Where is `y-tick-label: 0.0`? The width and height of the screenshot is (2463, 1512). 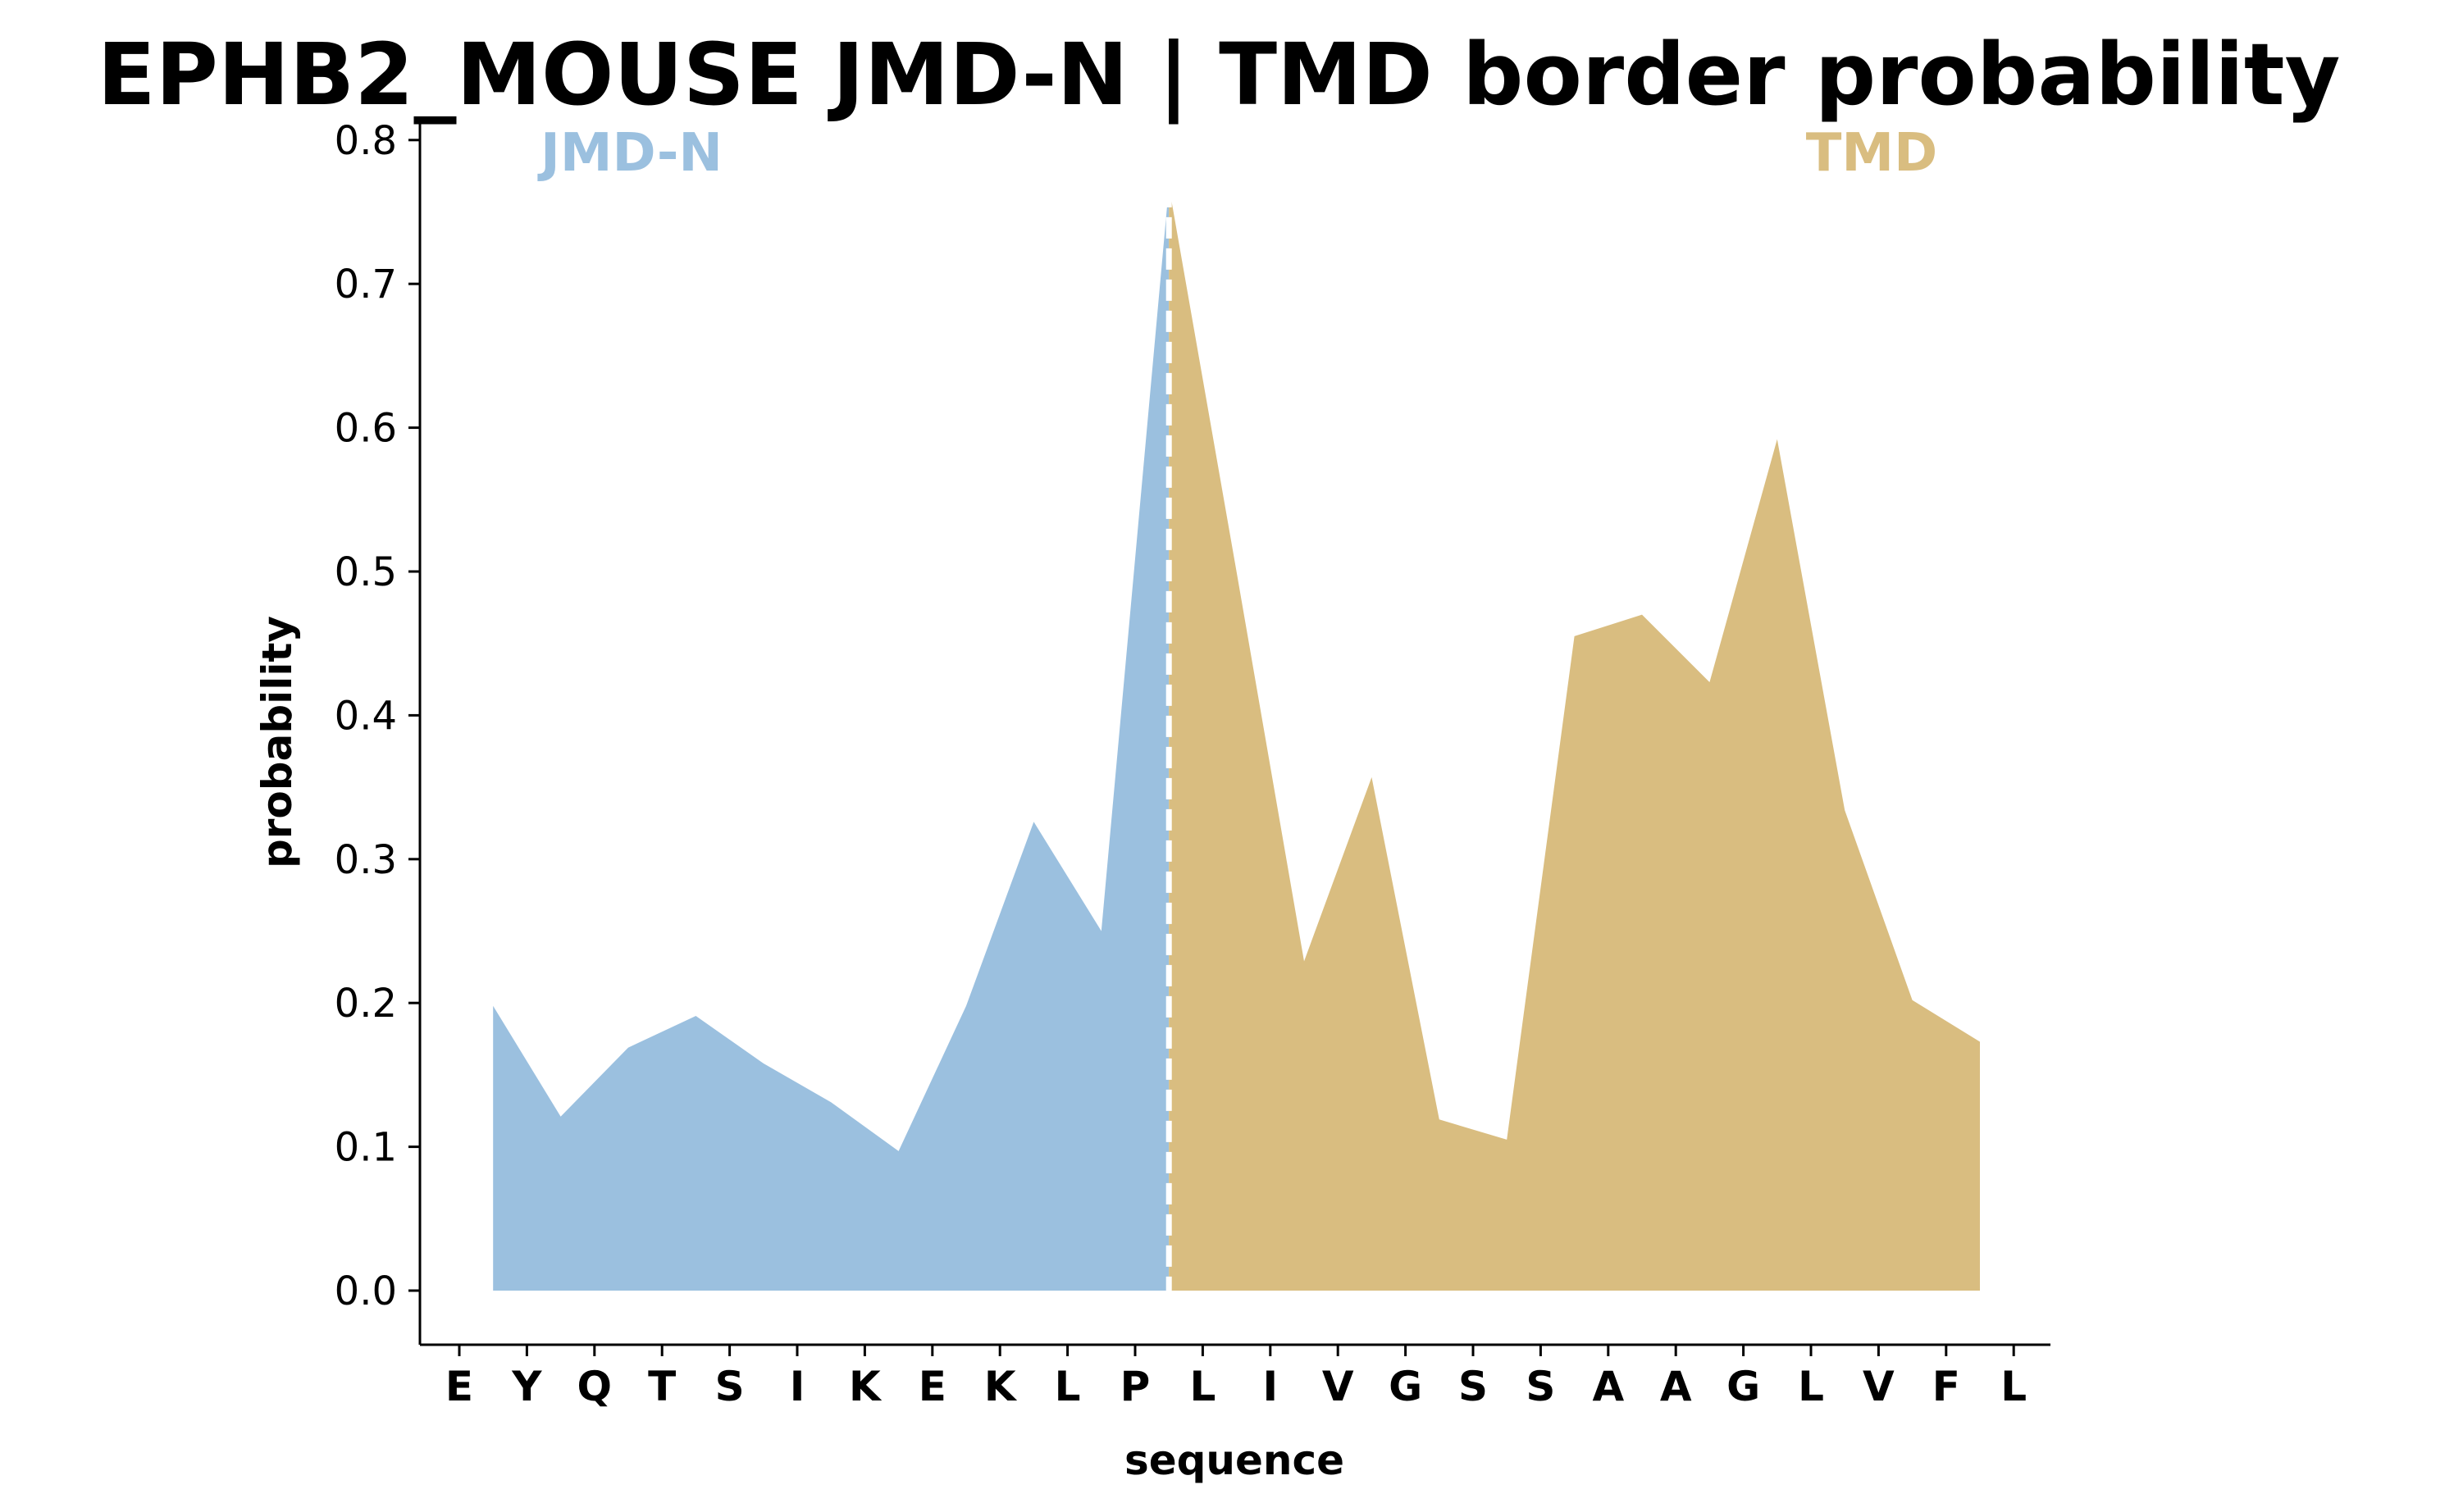
y-tick-label: 0.0 is located at coordinates (366, 1291).